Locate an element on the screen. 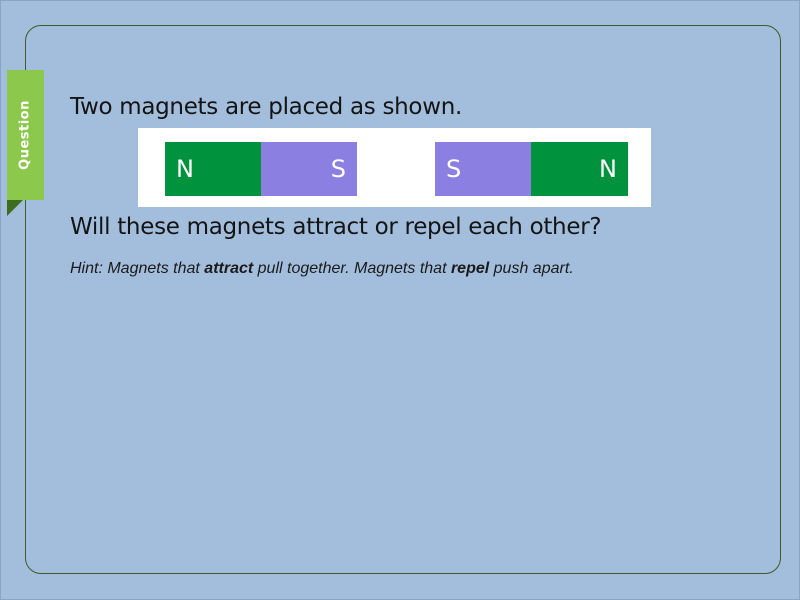  hint-attract: attract is located at coordinates (229, 268).